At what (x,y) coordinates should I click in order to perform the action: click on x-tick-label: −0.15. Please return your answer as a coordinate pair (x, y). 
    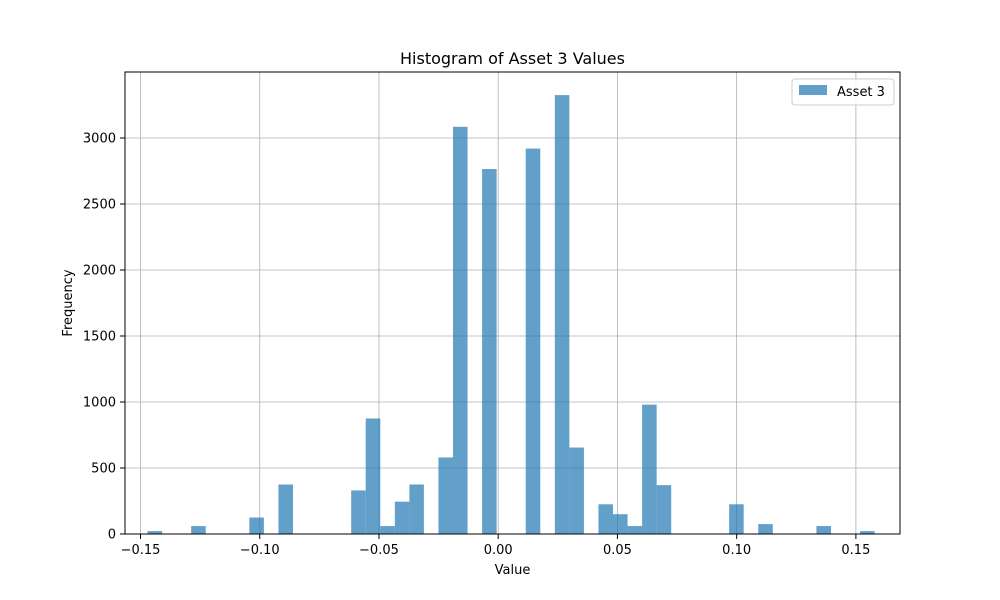
    Looking at the image, I should click on (141, 550).